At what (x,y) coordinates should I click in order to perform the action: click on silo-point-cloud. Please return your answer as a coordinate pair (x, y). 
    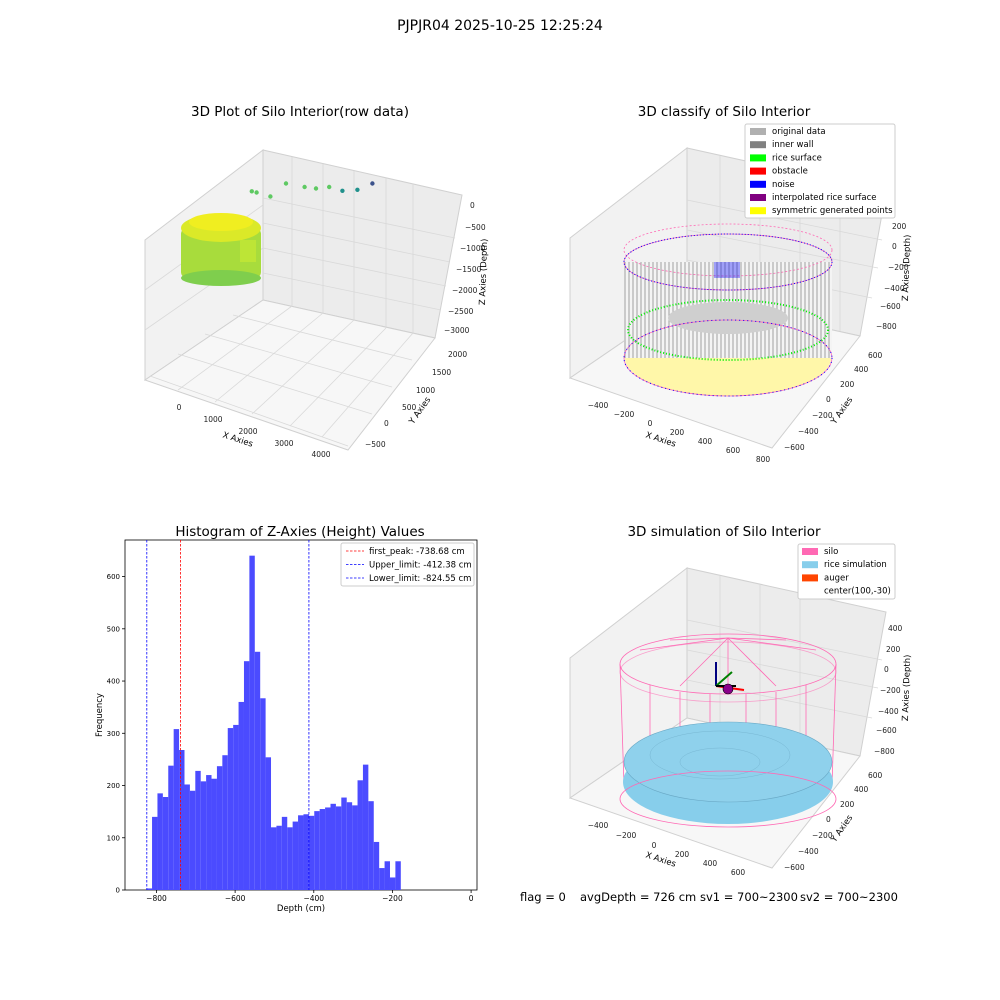
    Looking at the image, I should click on (221, 249).